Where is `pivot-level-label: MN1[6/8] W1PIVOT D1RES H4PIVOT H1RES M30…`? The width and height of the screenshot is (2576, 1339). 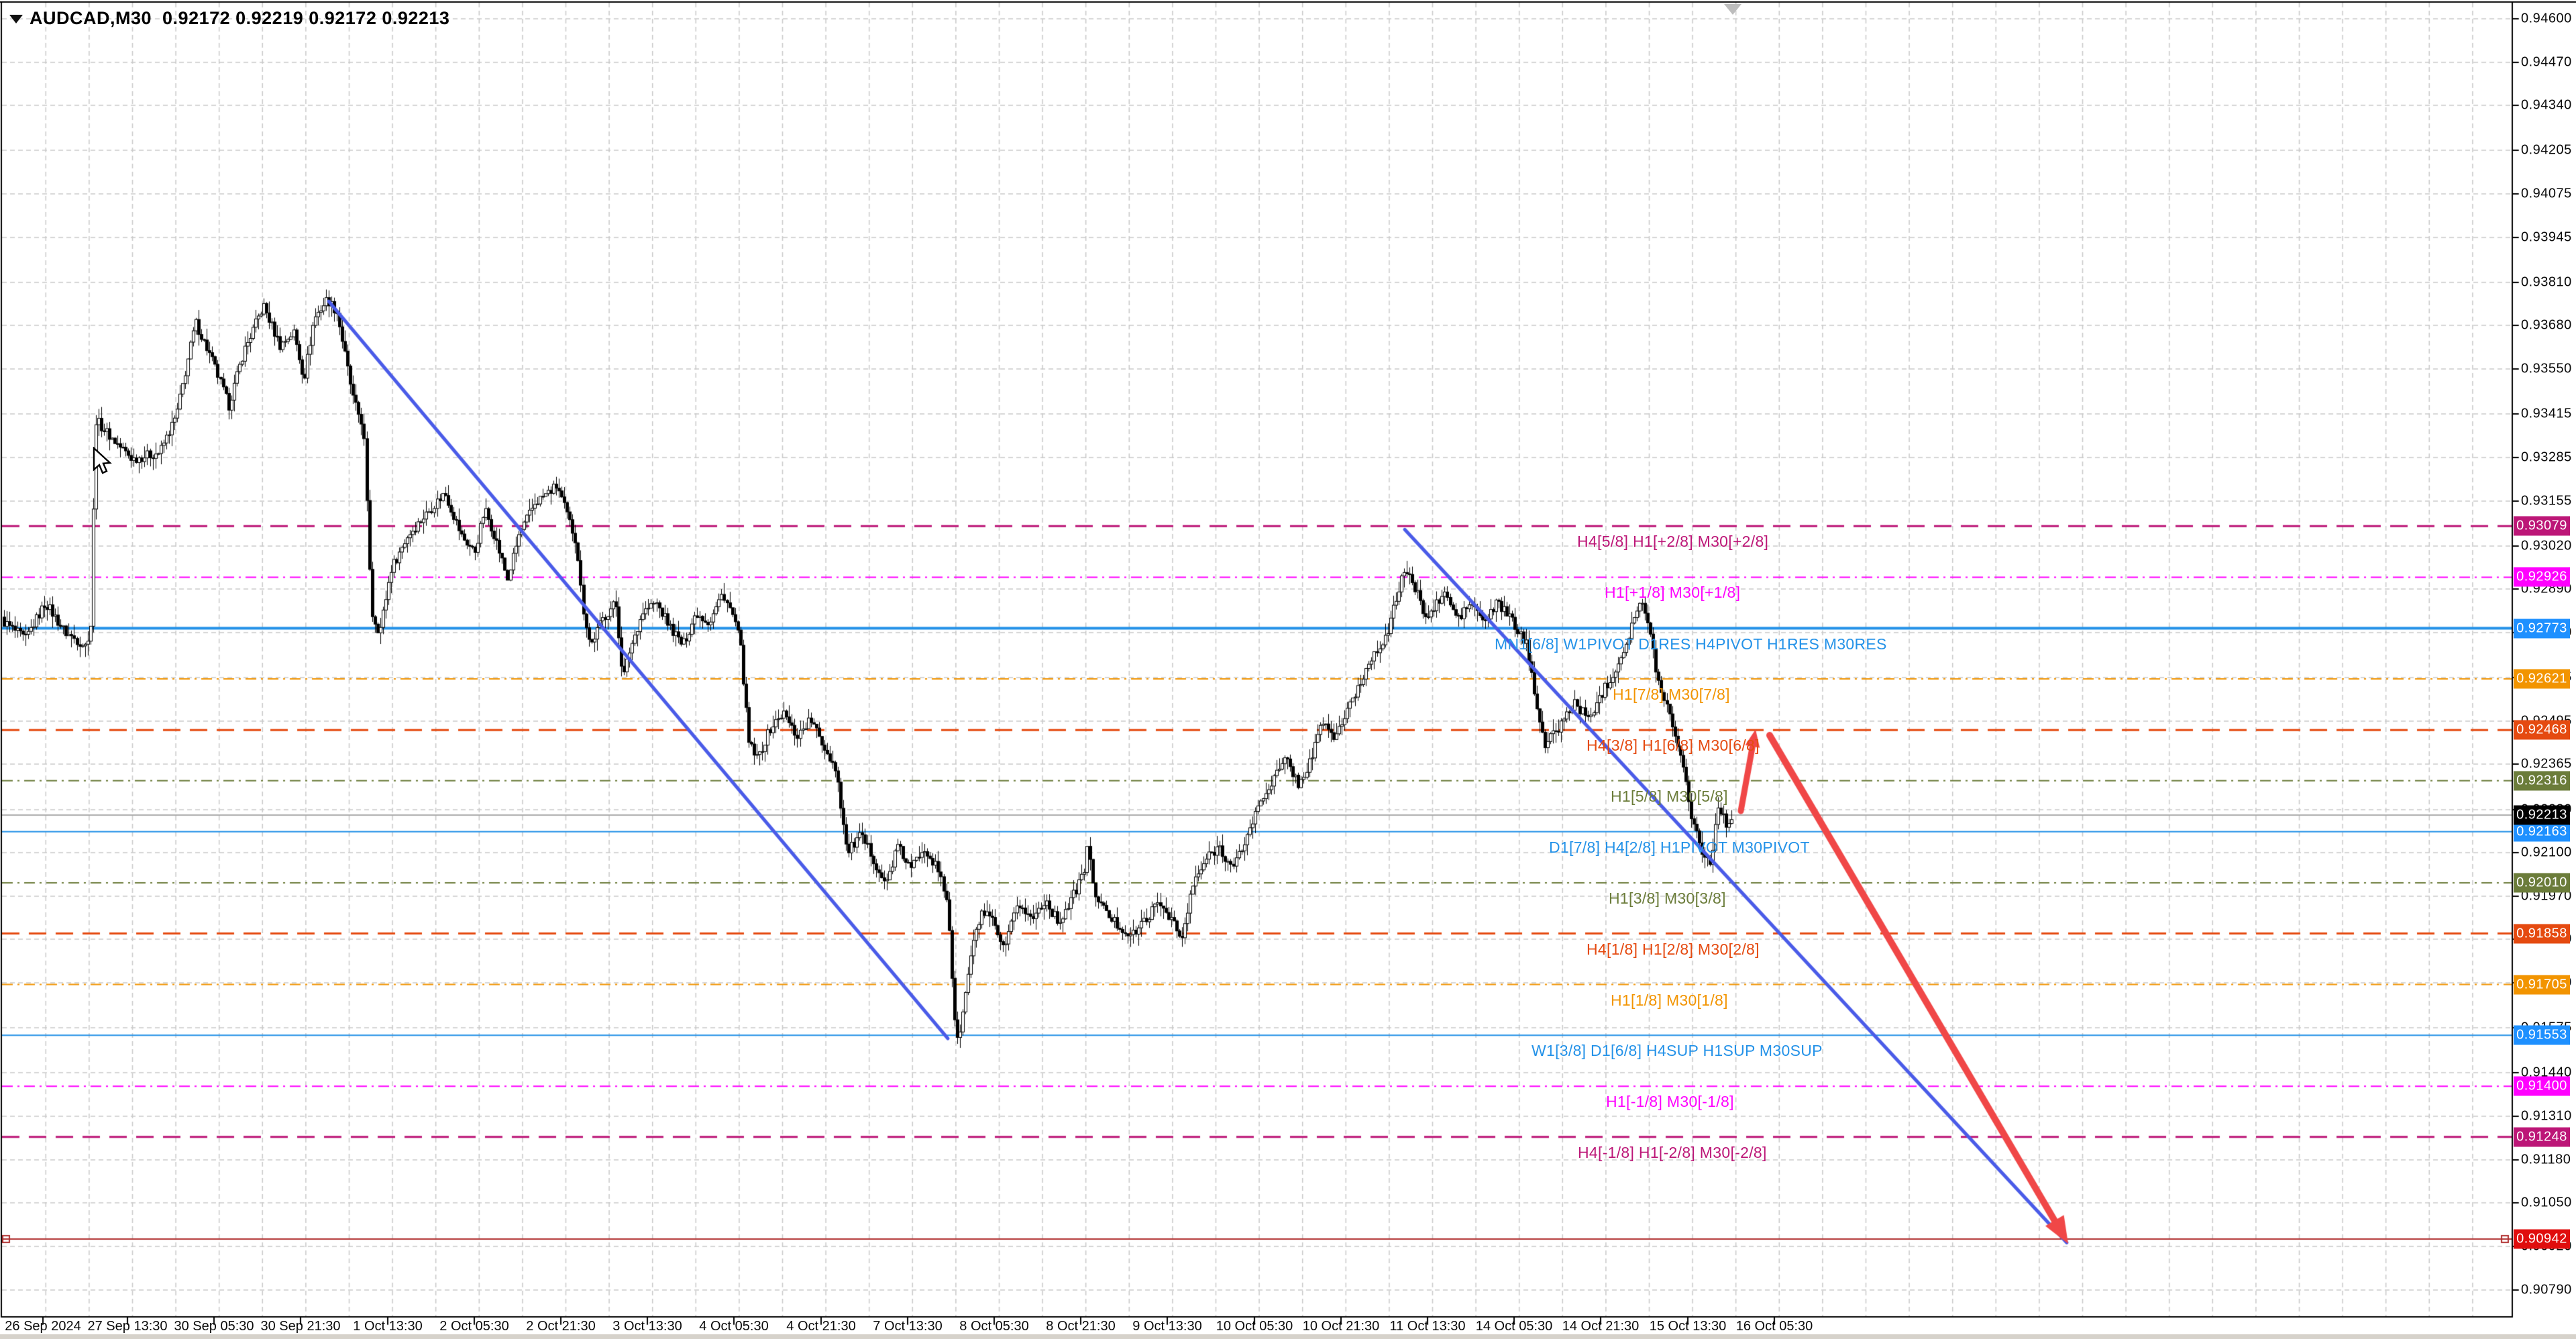
pivot-level-label: MN1[6/8] W1PIVOT D1RES H4PIVOT H1RES M30… is located at coordinates (1691, 644).